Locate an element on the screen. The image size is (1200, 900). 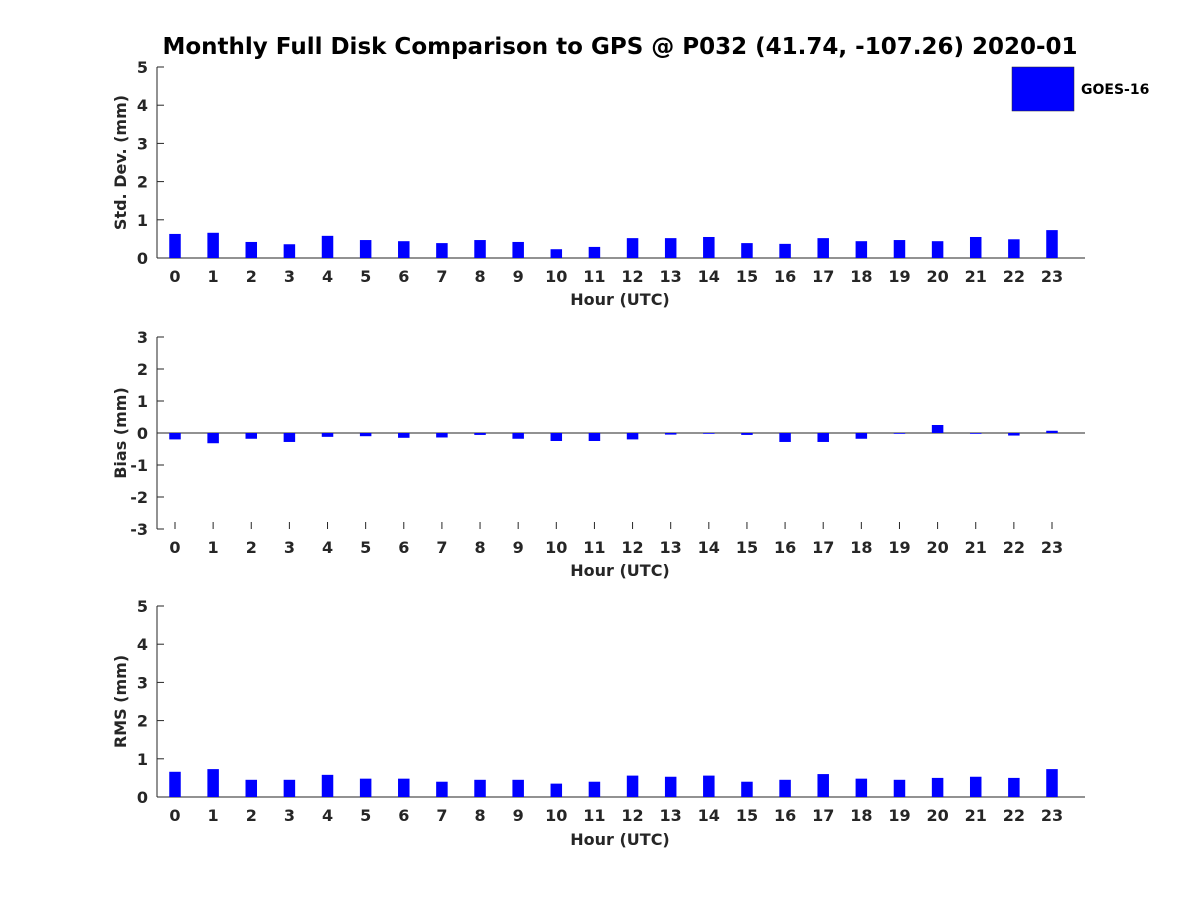
x-tick-label: 11 is located at coordinates (594, 276).